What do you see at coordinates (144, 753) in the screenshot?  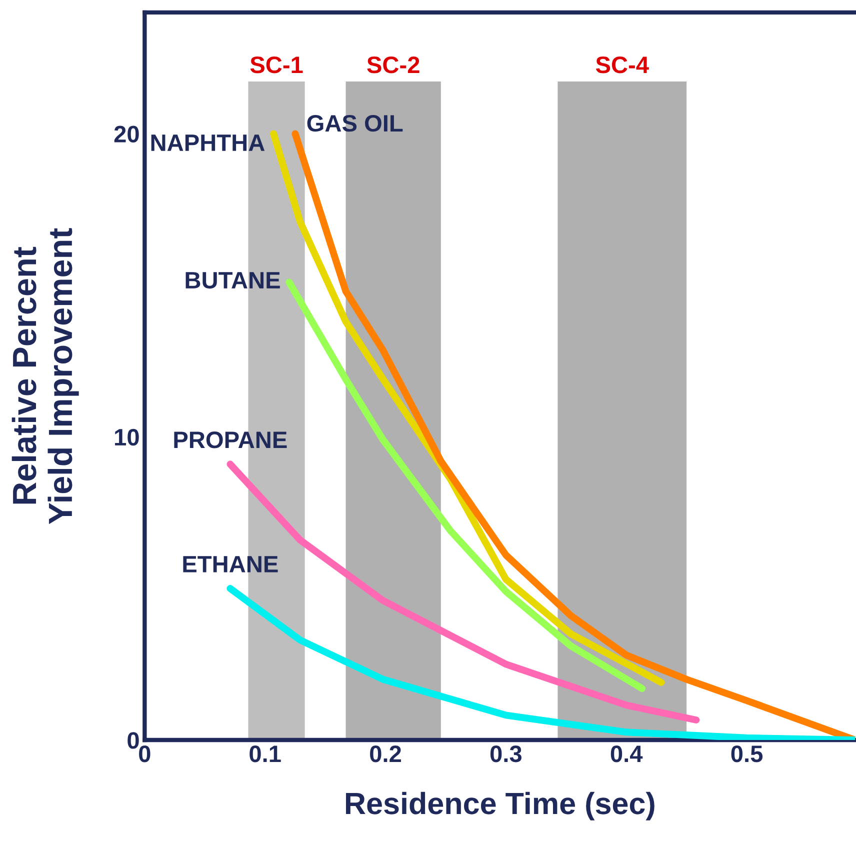 I see `x-tick-label: 0` at bounding box center [144, 753].